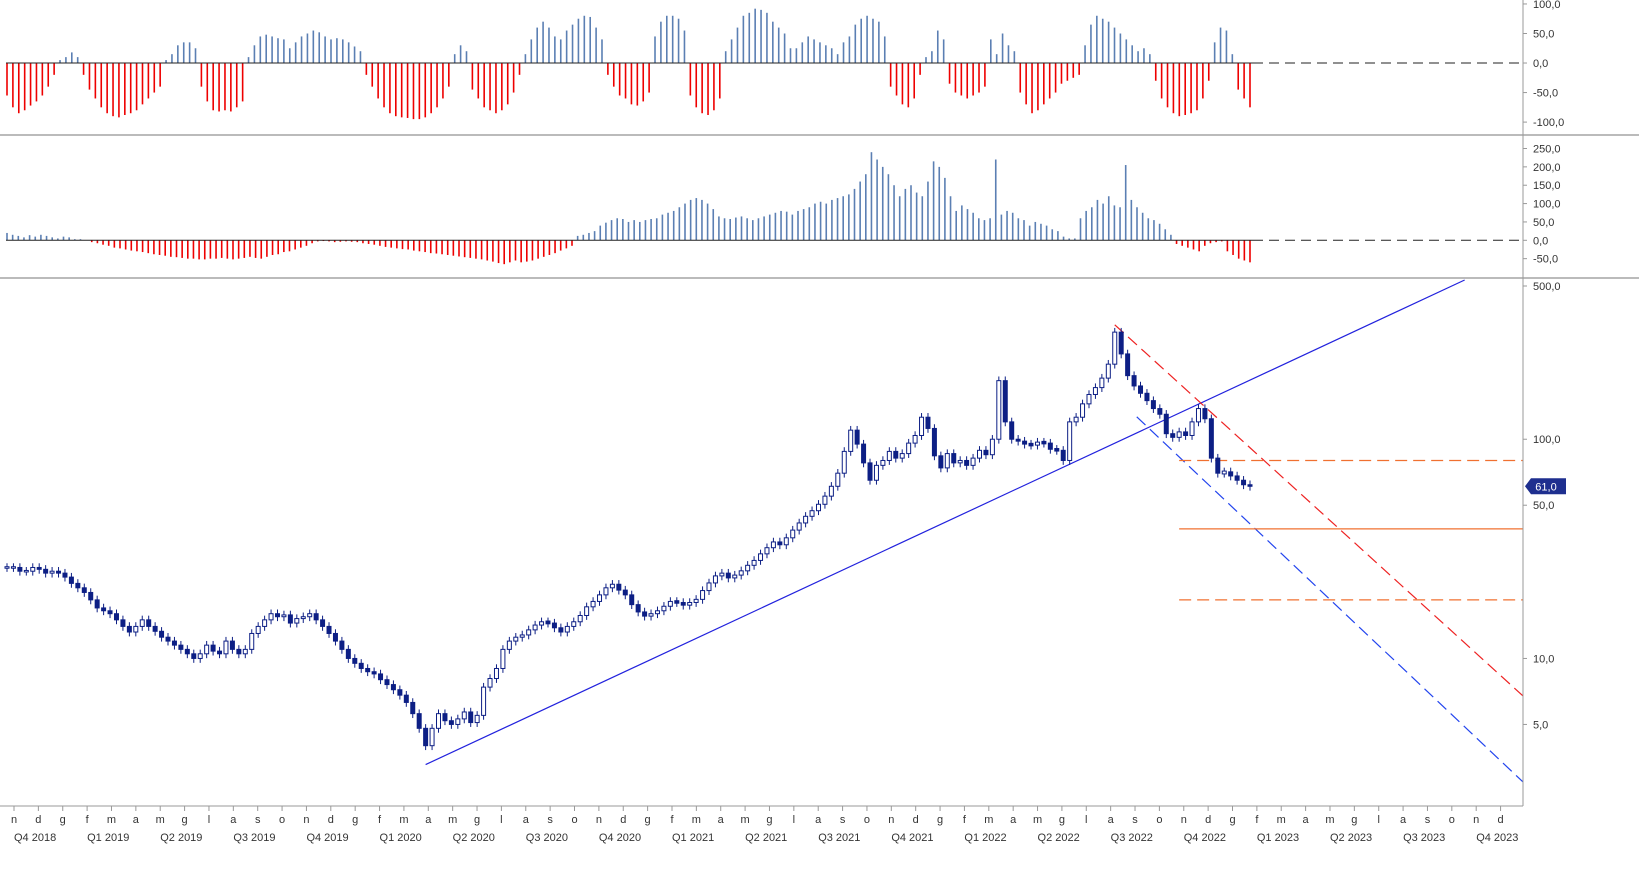 This screenshot has height=882, width=1639. Describe the element at coordinates (1278, 838) in the screenshot. I see `x-quarter-label: Q1 2023` at that location.